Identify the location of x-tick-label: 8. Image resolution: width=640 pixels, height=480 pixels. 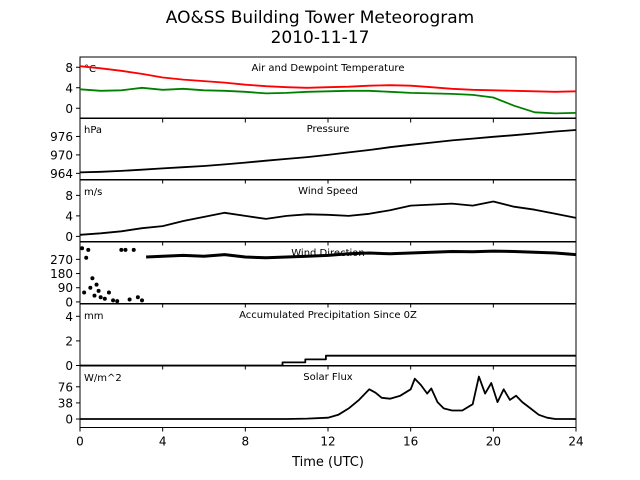
(246, 442).